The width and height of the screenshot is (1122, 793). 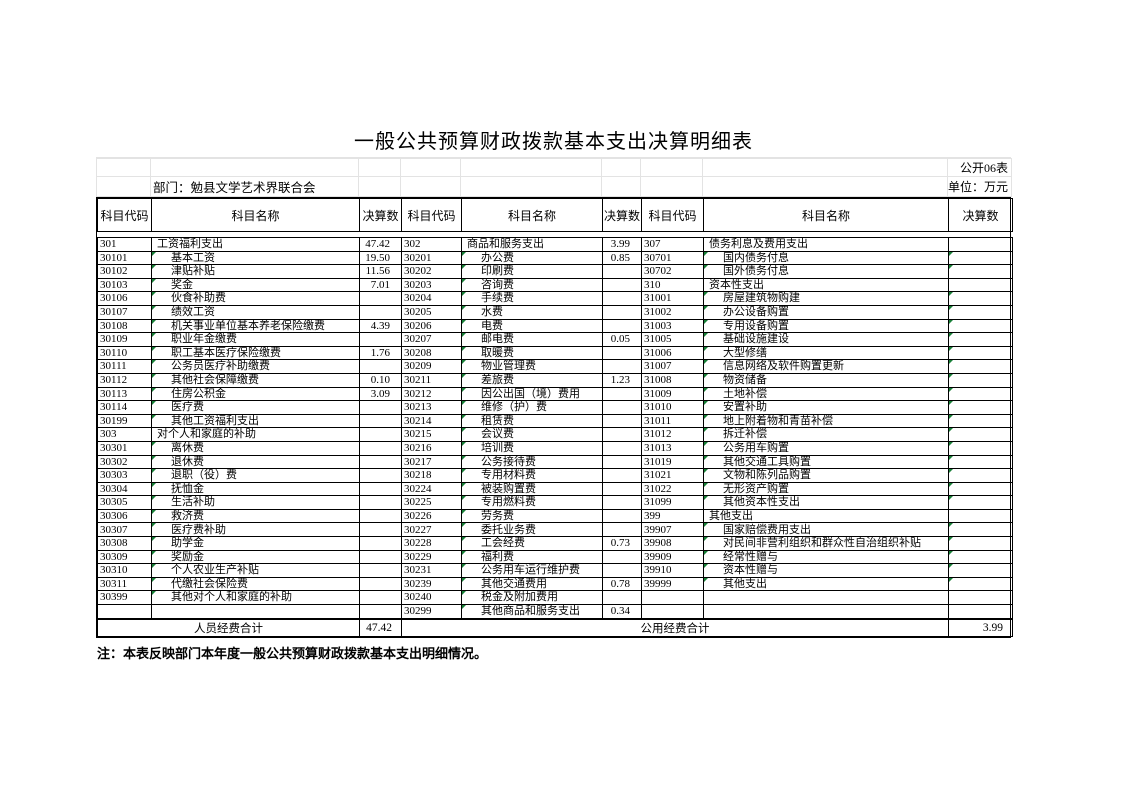 I want to click on cell-subject-name: 经常性赠与, so click(x=826, y=557).